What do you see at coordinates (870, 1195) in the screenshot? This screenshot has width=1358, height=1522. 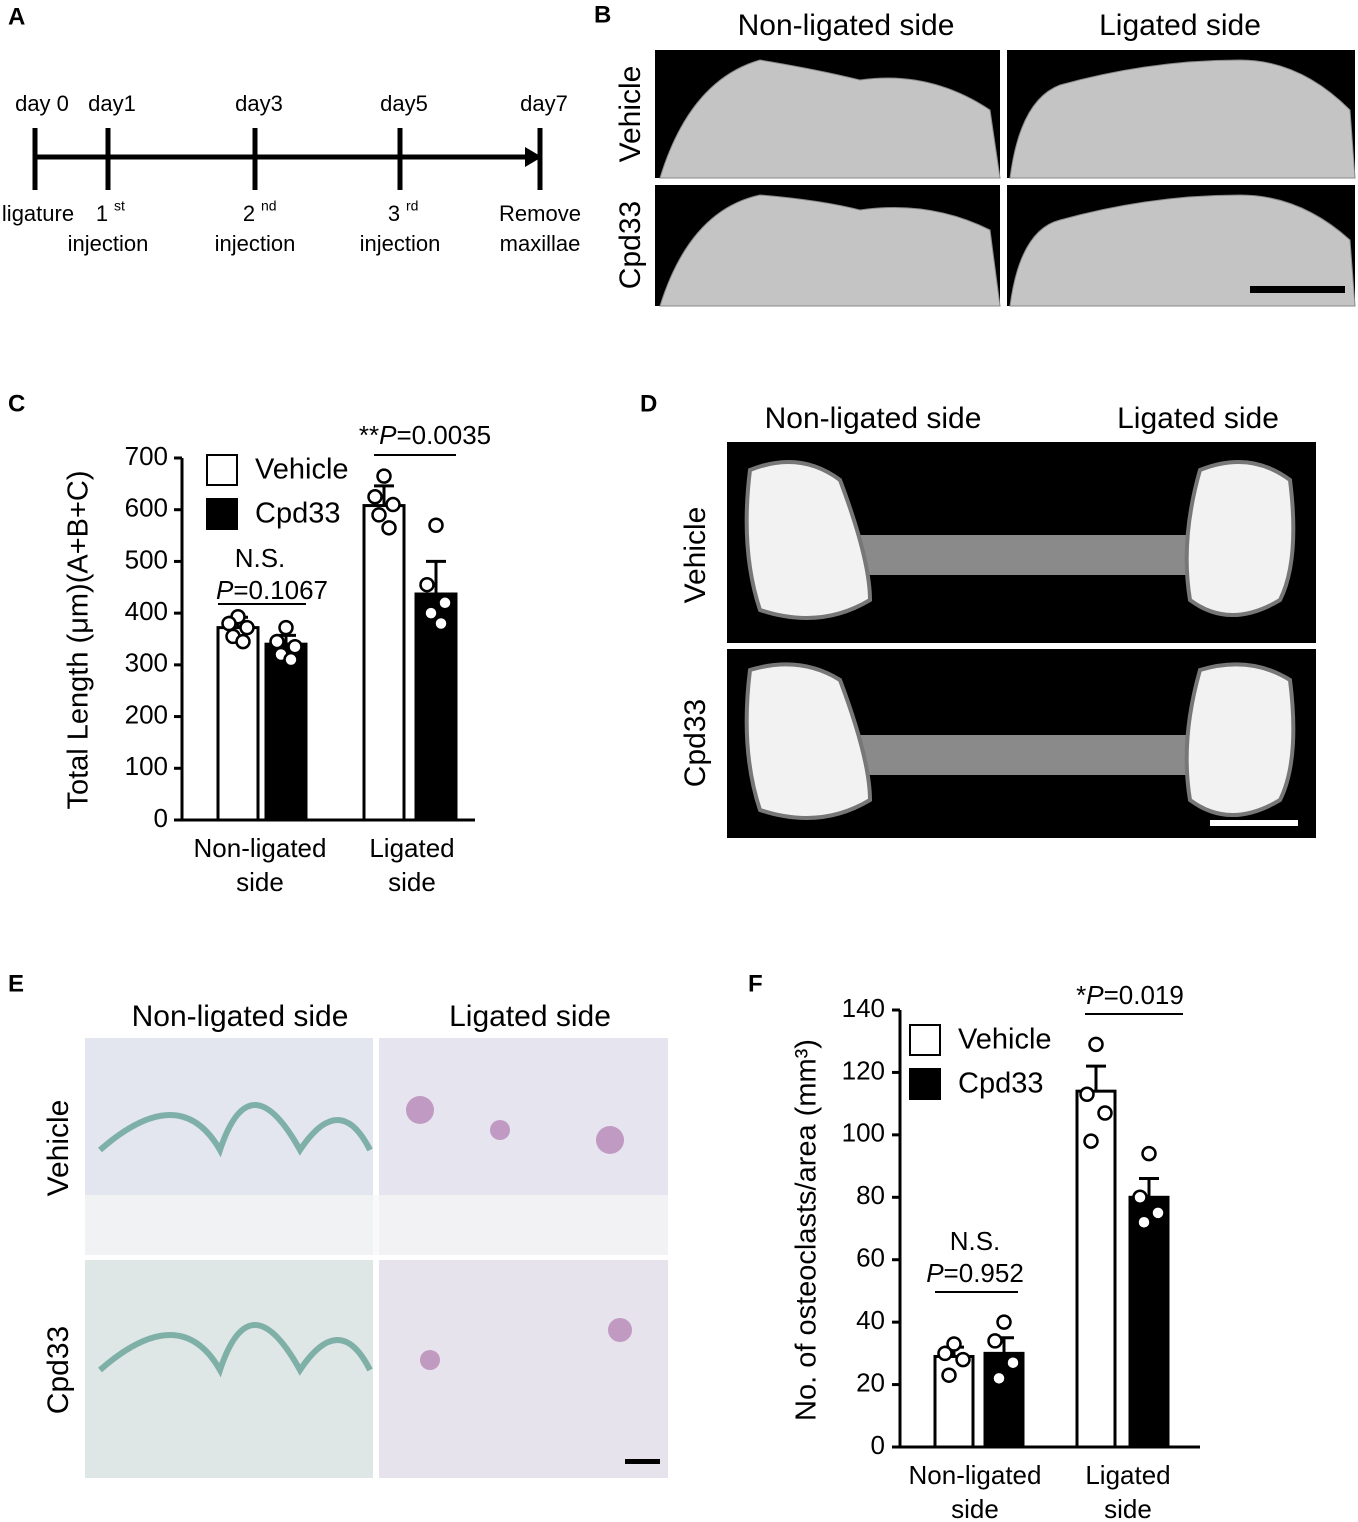 I see `y-tick-label: 80` at bounding box center [870, 1195].